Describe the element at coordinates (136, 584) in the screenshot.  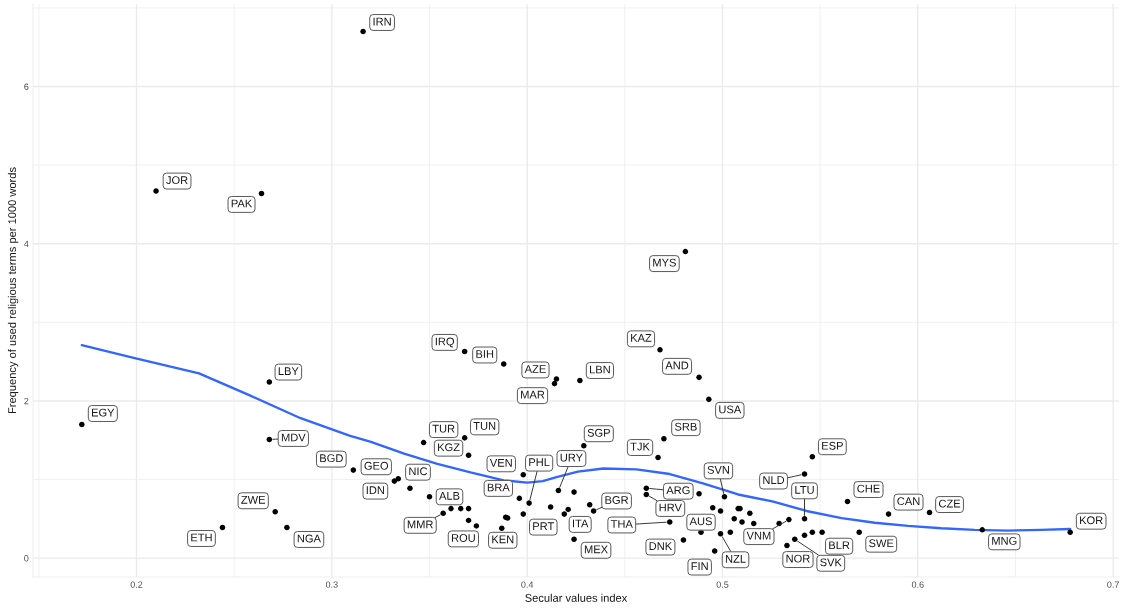
I see `x-tick-label: 0.2` at that location.